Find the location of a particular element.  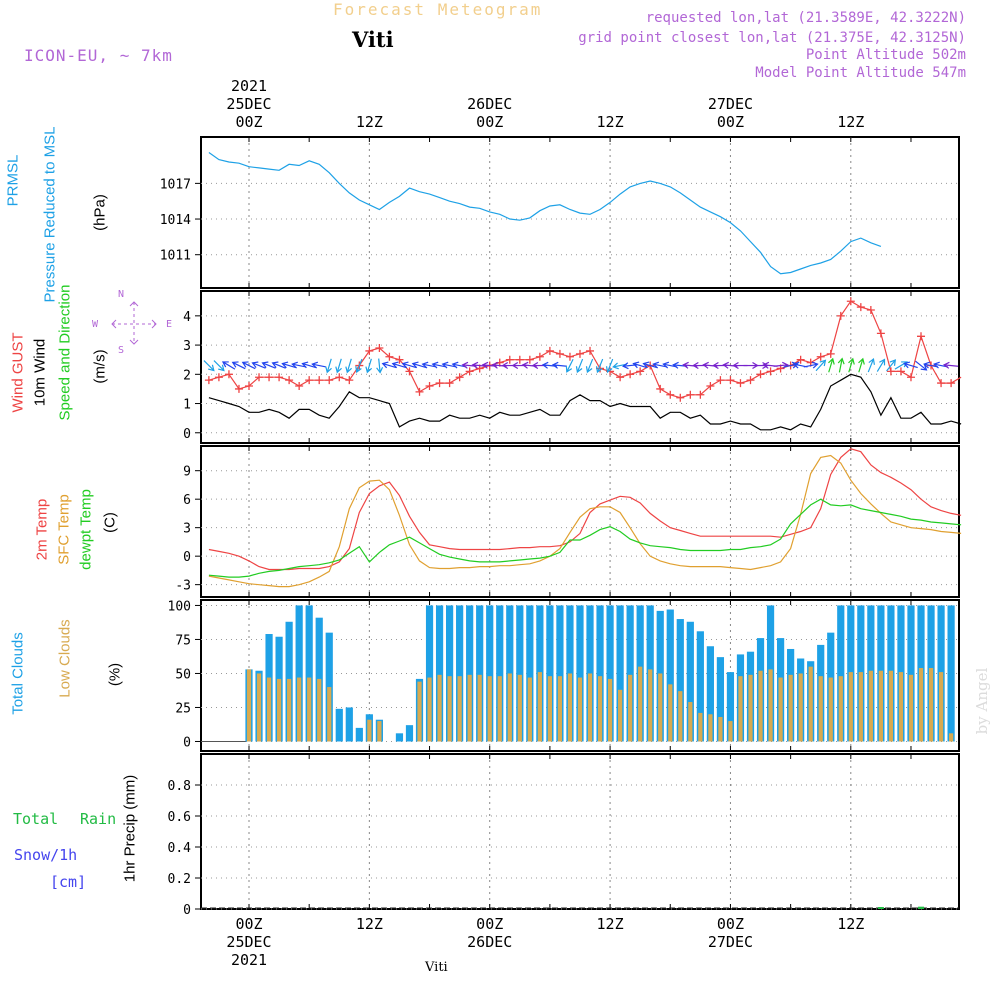

panel-1: 1011 1014 1017 is located at coordinates (560, 212).